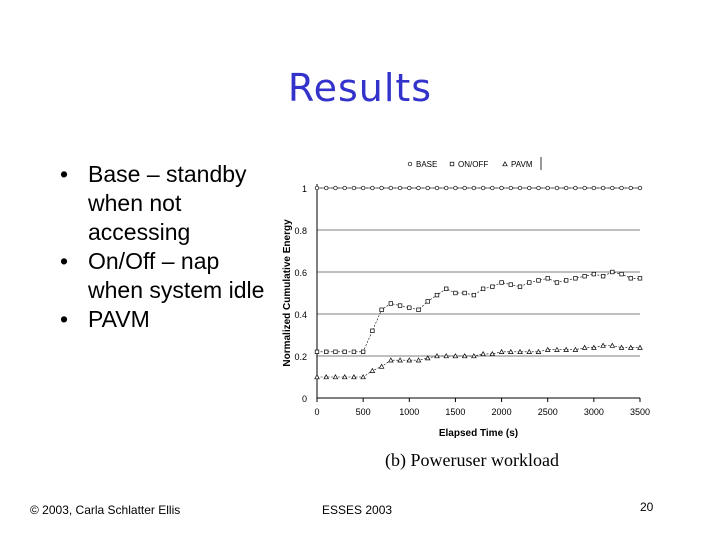  I want to click on legend-label-pavm: PAVM, so click(522, 164).